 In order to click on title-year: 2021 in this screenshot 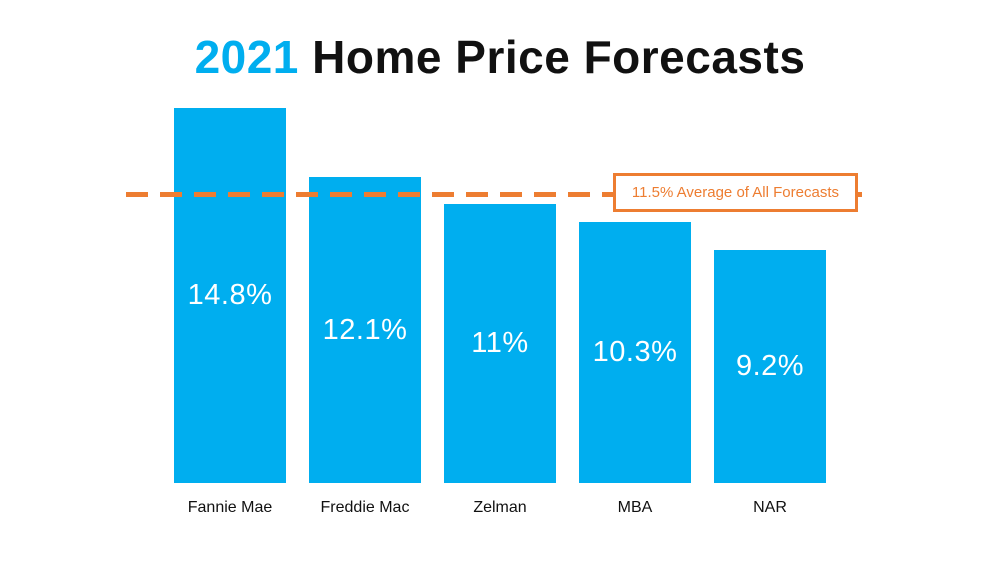, I will do `click(246, 57)`.